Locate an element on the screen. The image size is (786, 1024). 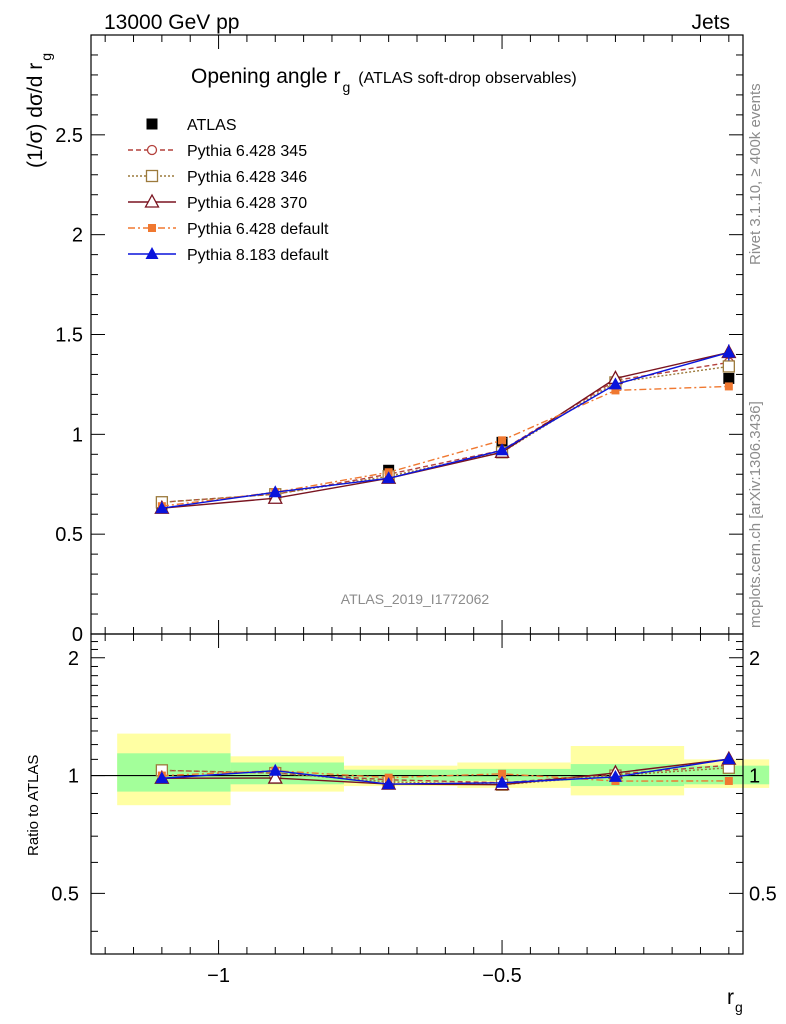
legend-label-series-0: Pythia 6.428 345 is located at coordinates (247, 151).